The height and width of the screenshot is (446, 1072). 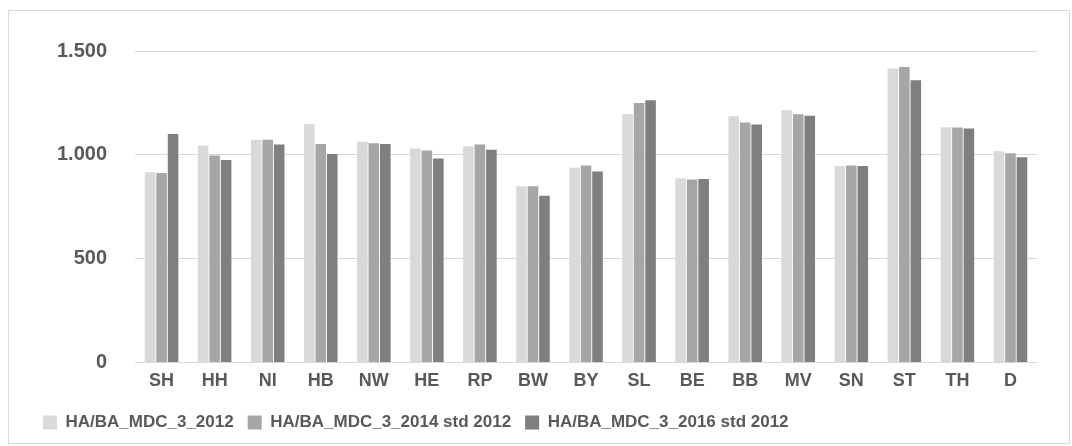 What do you see at coordinates (798, 380) in the screenshot?
I see `x-tick-label: MV` at bounding box center [798, 380].